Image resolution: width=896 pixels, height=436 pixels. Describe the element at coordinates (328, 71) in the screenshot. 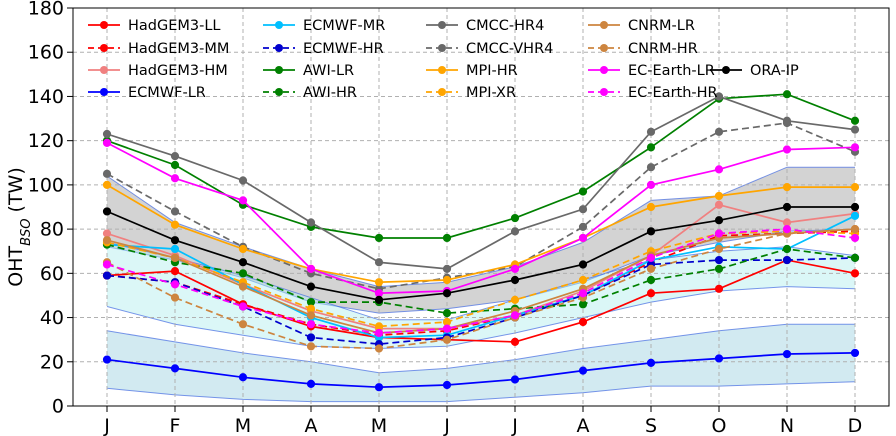

I see `legend-label-awi-lr: AWI-LR` at that location.